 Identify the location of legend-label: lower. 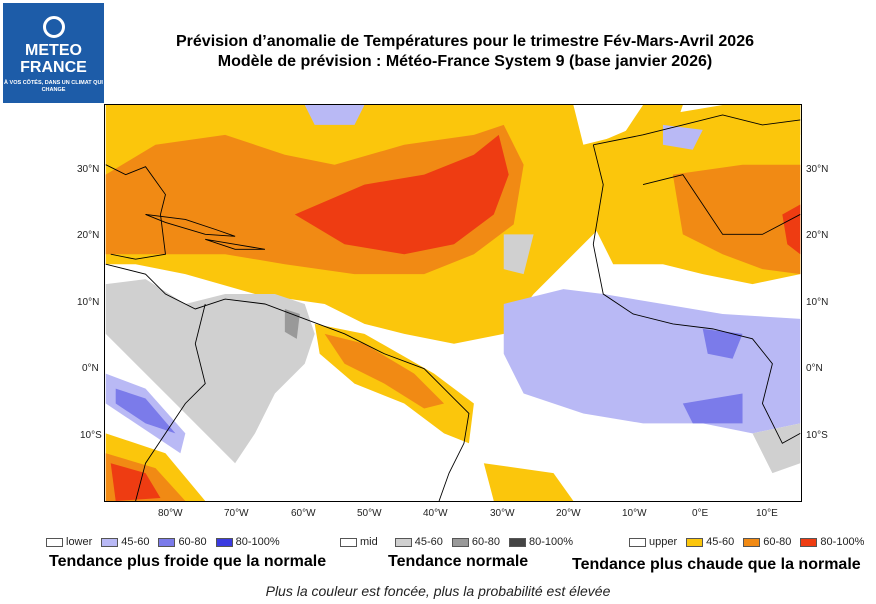
(79, 542).